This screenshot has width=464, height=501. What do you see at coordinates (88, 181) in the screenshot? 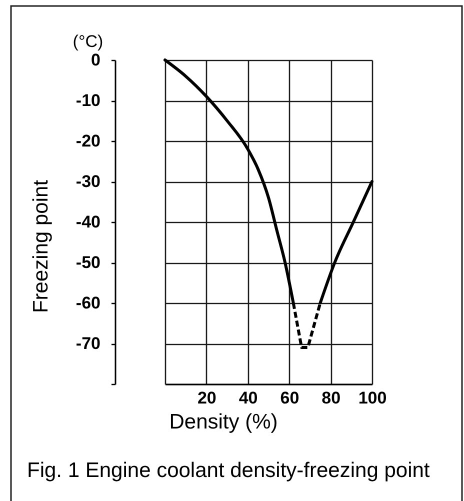
I see `y-tick-label: -30` at bounding box center [88, 181].